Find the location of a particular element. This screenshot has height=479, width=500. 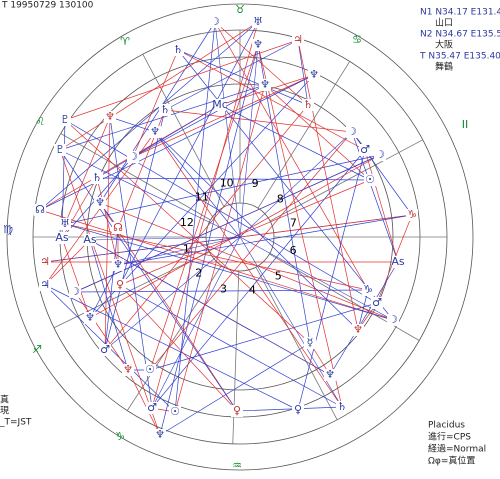

planet-glyph: ♇ is located at coordinates (65, 119).